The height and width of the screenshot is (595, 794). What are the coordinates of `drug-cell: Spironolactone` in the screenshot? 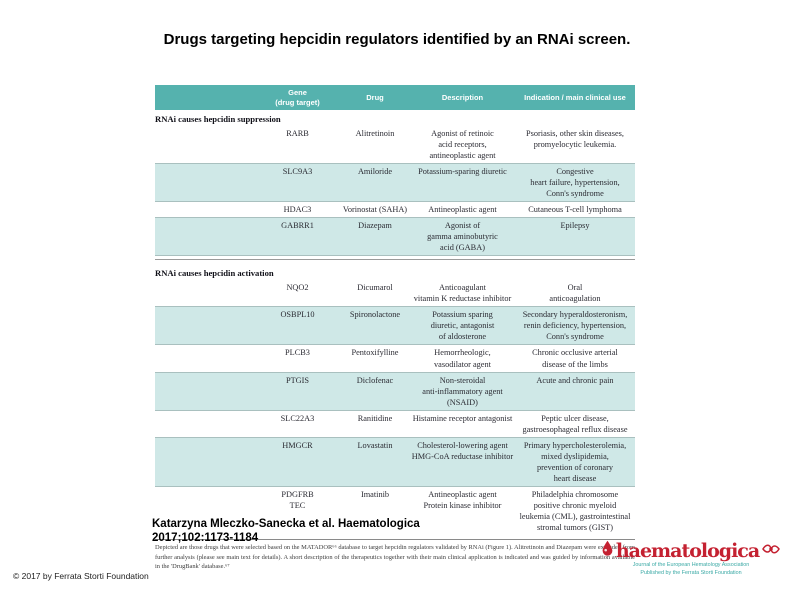 It's located at (375, 315).